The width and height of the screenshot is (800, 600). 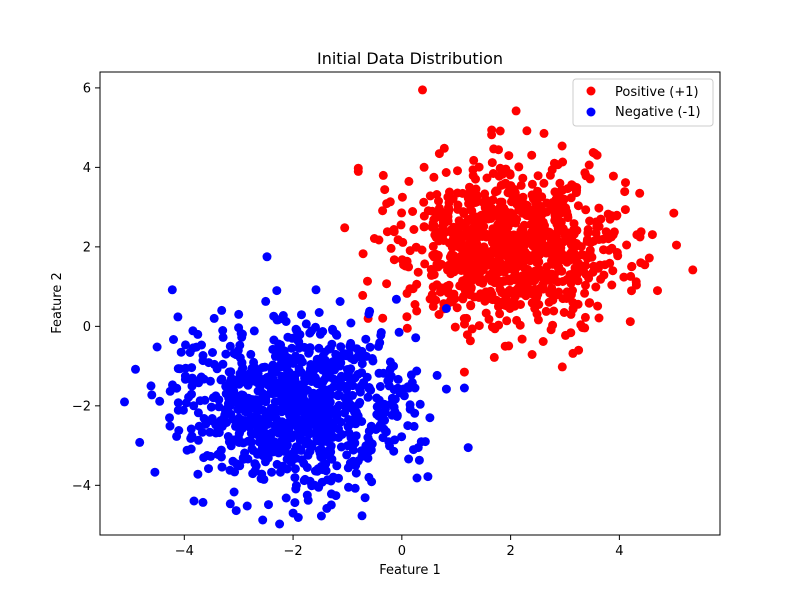 I want to click on x-tick-label: 2, so click(x=510, y=551).